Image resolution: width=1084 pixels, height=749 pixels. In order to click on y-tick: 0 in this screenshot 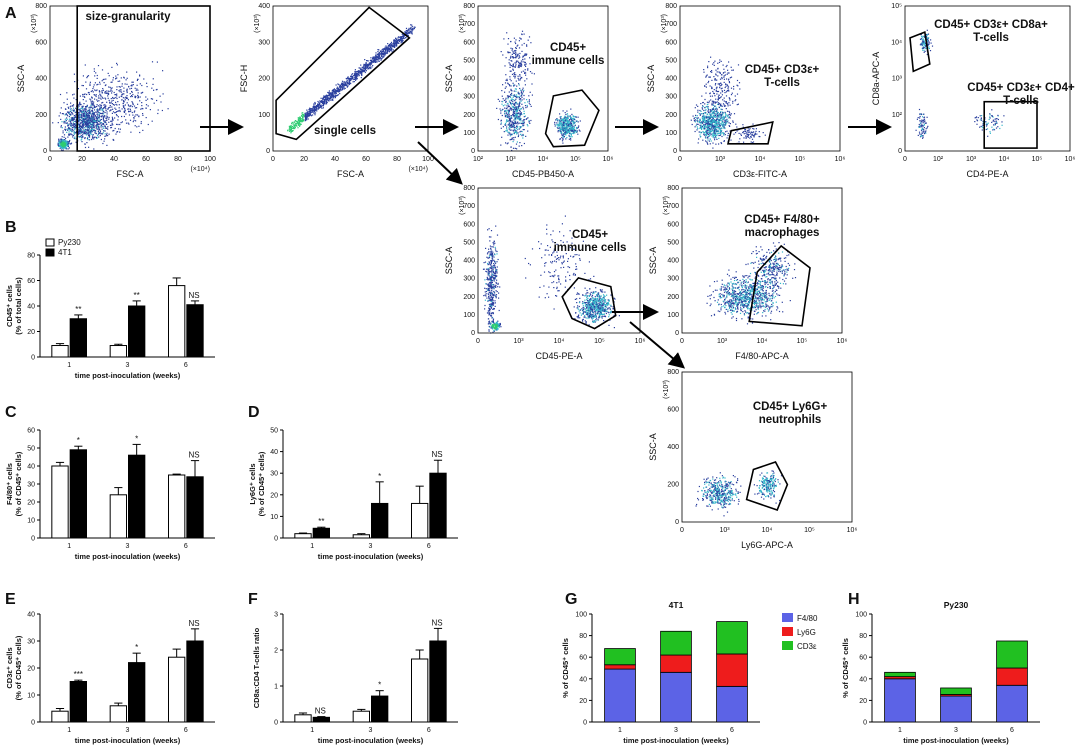, I will do `click(268, 151)`.